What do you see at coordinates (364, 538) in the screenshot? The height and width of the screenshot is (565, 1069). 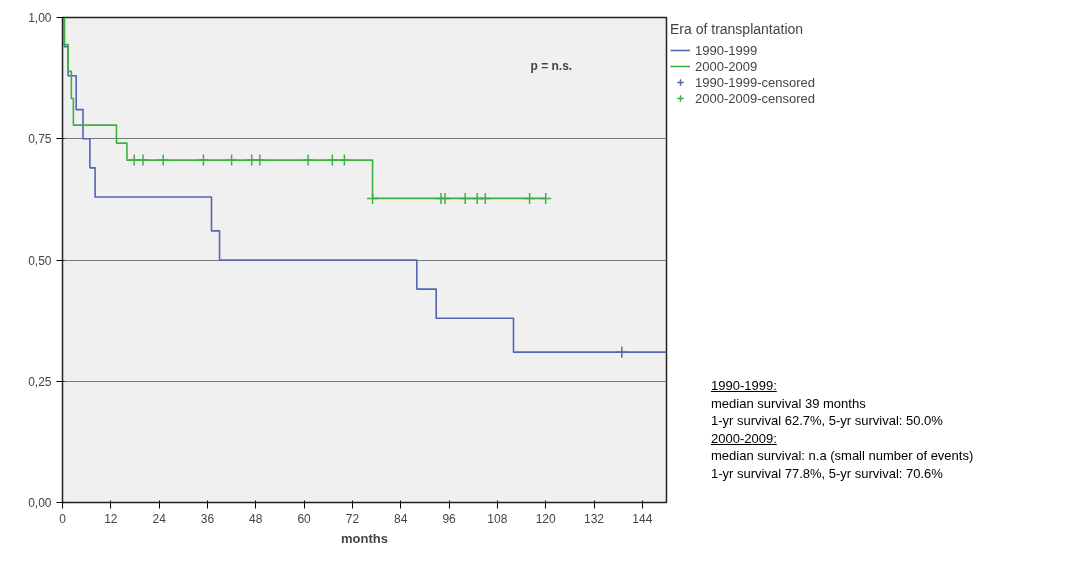 I see `x-axis-title: months` at bounding box center [364, 538].